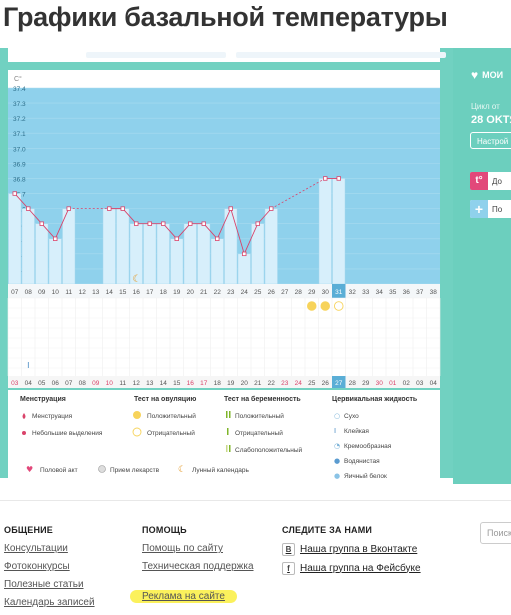  I want to click on day-label: 32, so click(353, 292).